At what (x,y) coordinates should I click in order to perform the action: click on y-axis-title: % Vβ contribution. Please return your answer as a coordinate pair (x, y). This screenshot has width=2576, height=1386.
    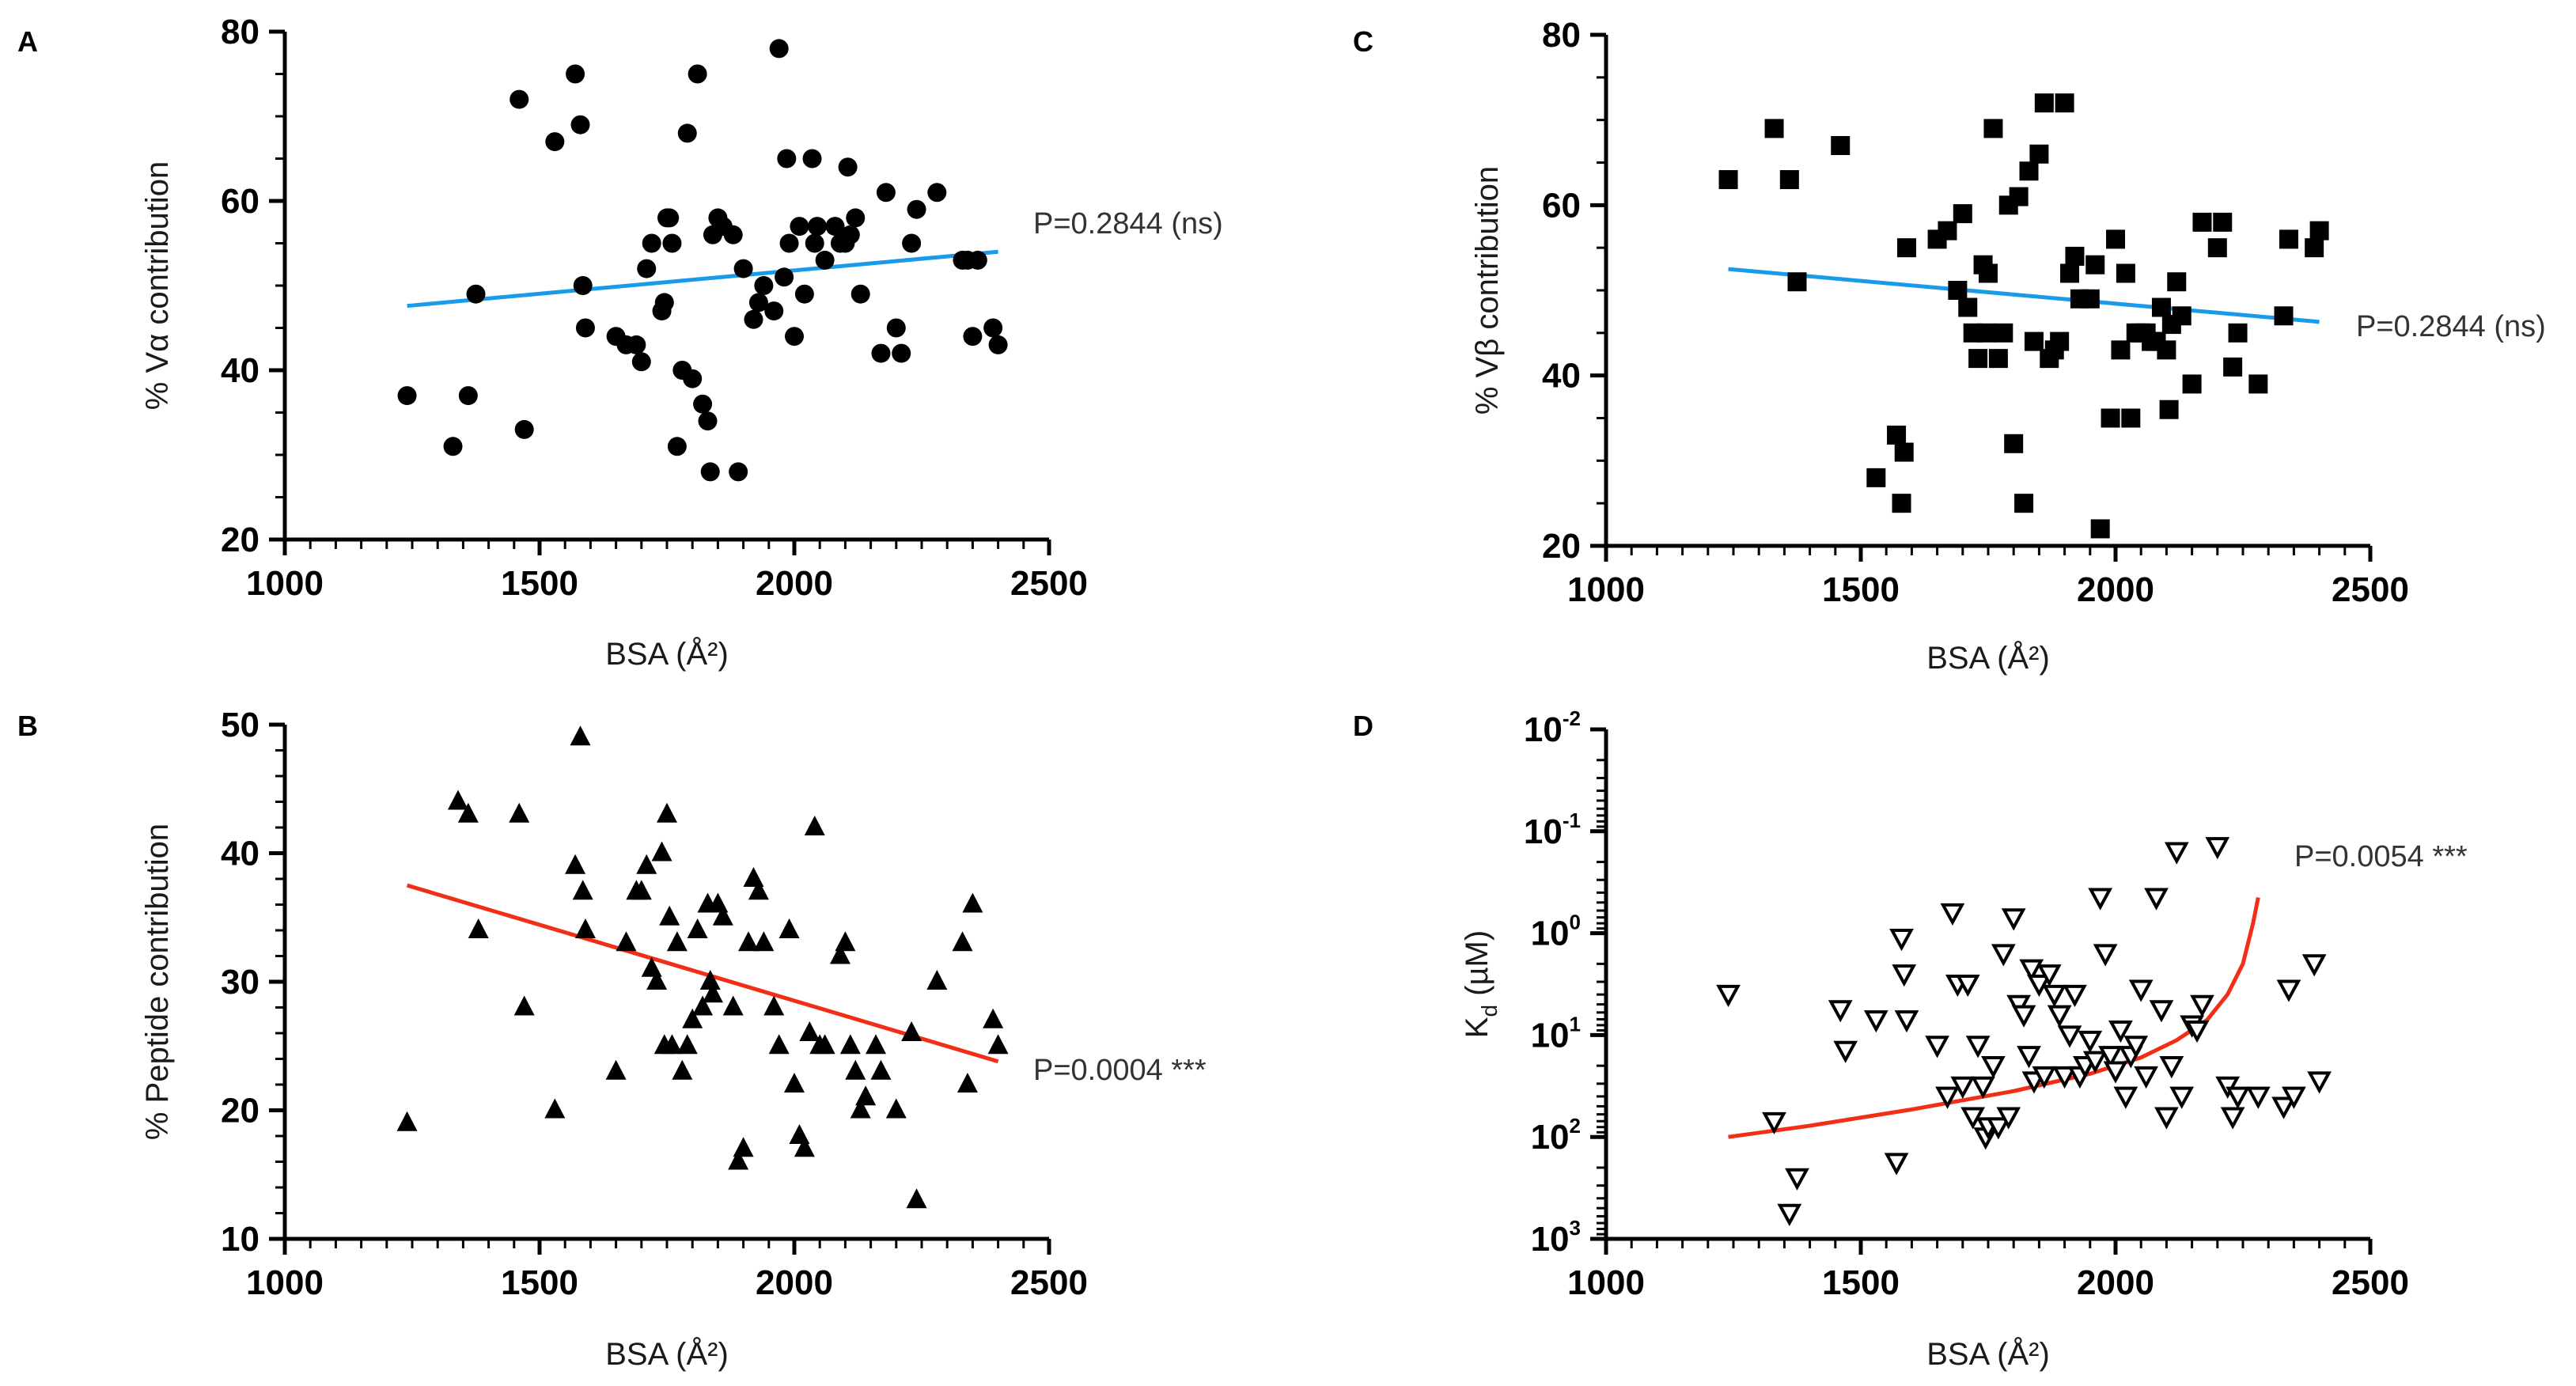
    Looking at the image, I should click on (1487, 291).